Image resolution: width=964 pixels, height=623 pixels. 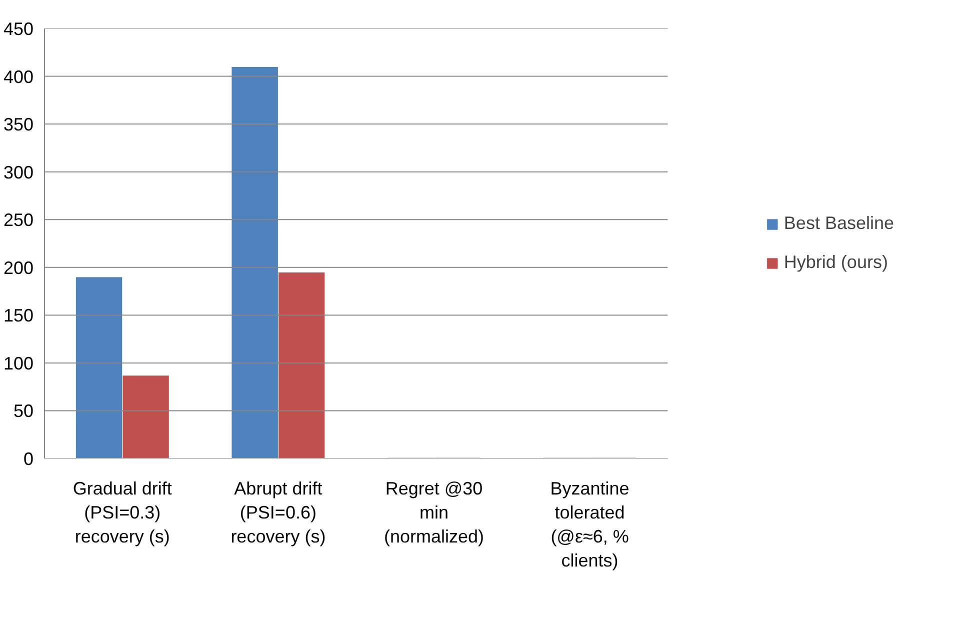 What do you see at coordinates (18, 268) in the screenshot?
I see `y-tick-label: 200` at bounding box center [18, 268].